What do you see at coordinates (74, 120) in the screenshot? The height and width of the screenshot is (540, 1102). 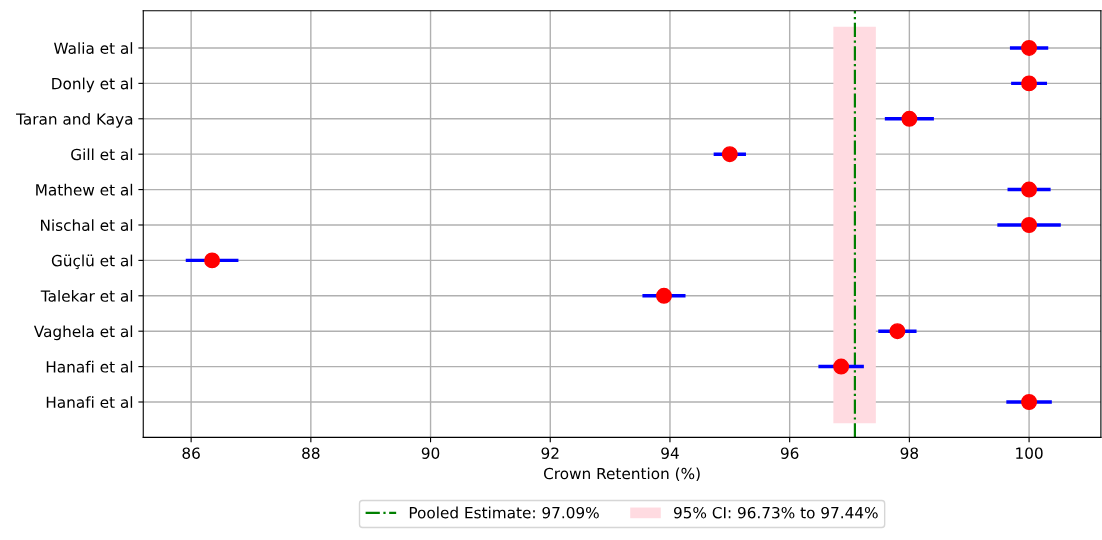 I see `y-tick-label: Taran and Kaya` at bounding box center [74, 120].